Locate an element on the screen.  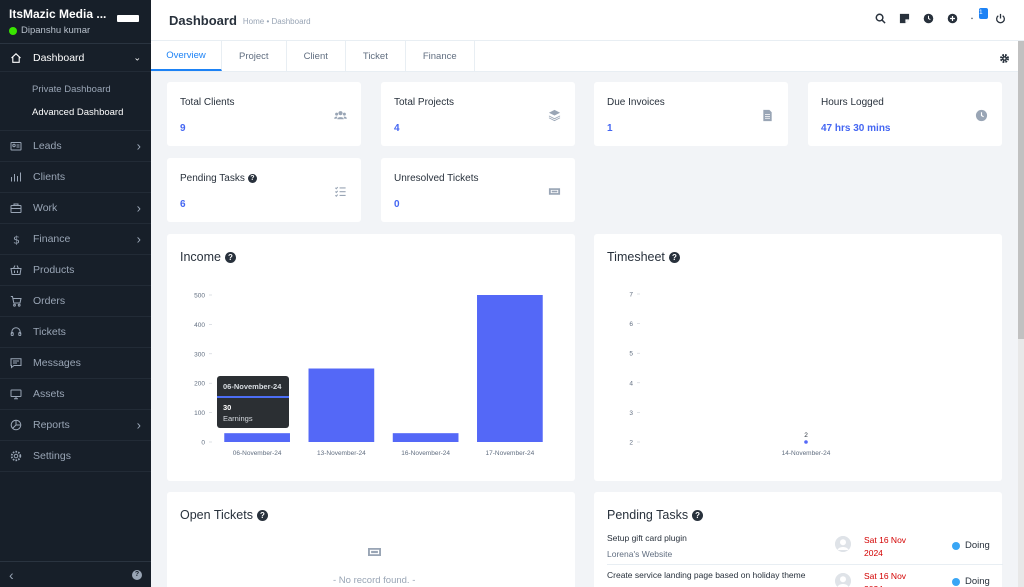
no-record-message: - No record found. - is located at coordinates (374, 580).